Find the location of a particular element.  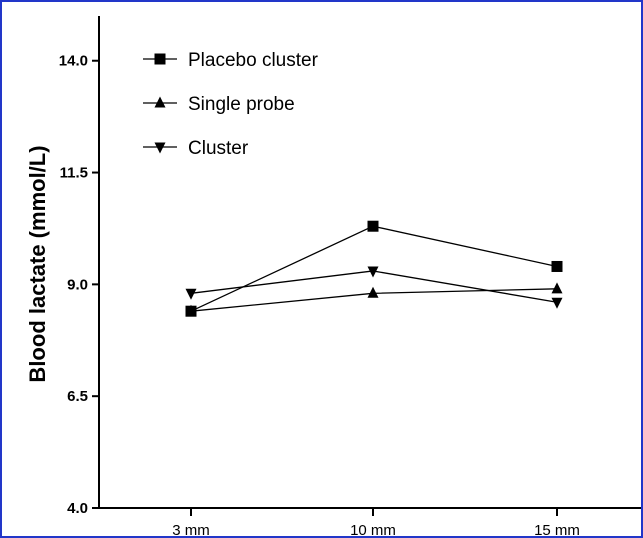

legend-item: Single probe is located at coordinates (219, 104).